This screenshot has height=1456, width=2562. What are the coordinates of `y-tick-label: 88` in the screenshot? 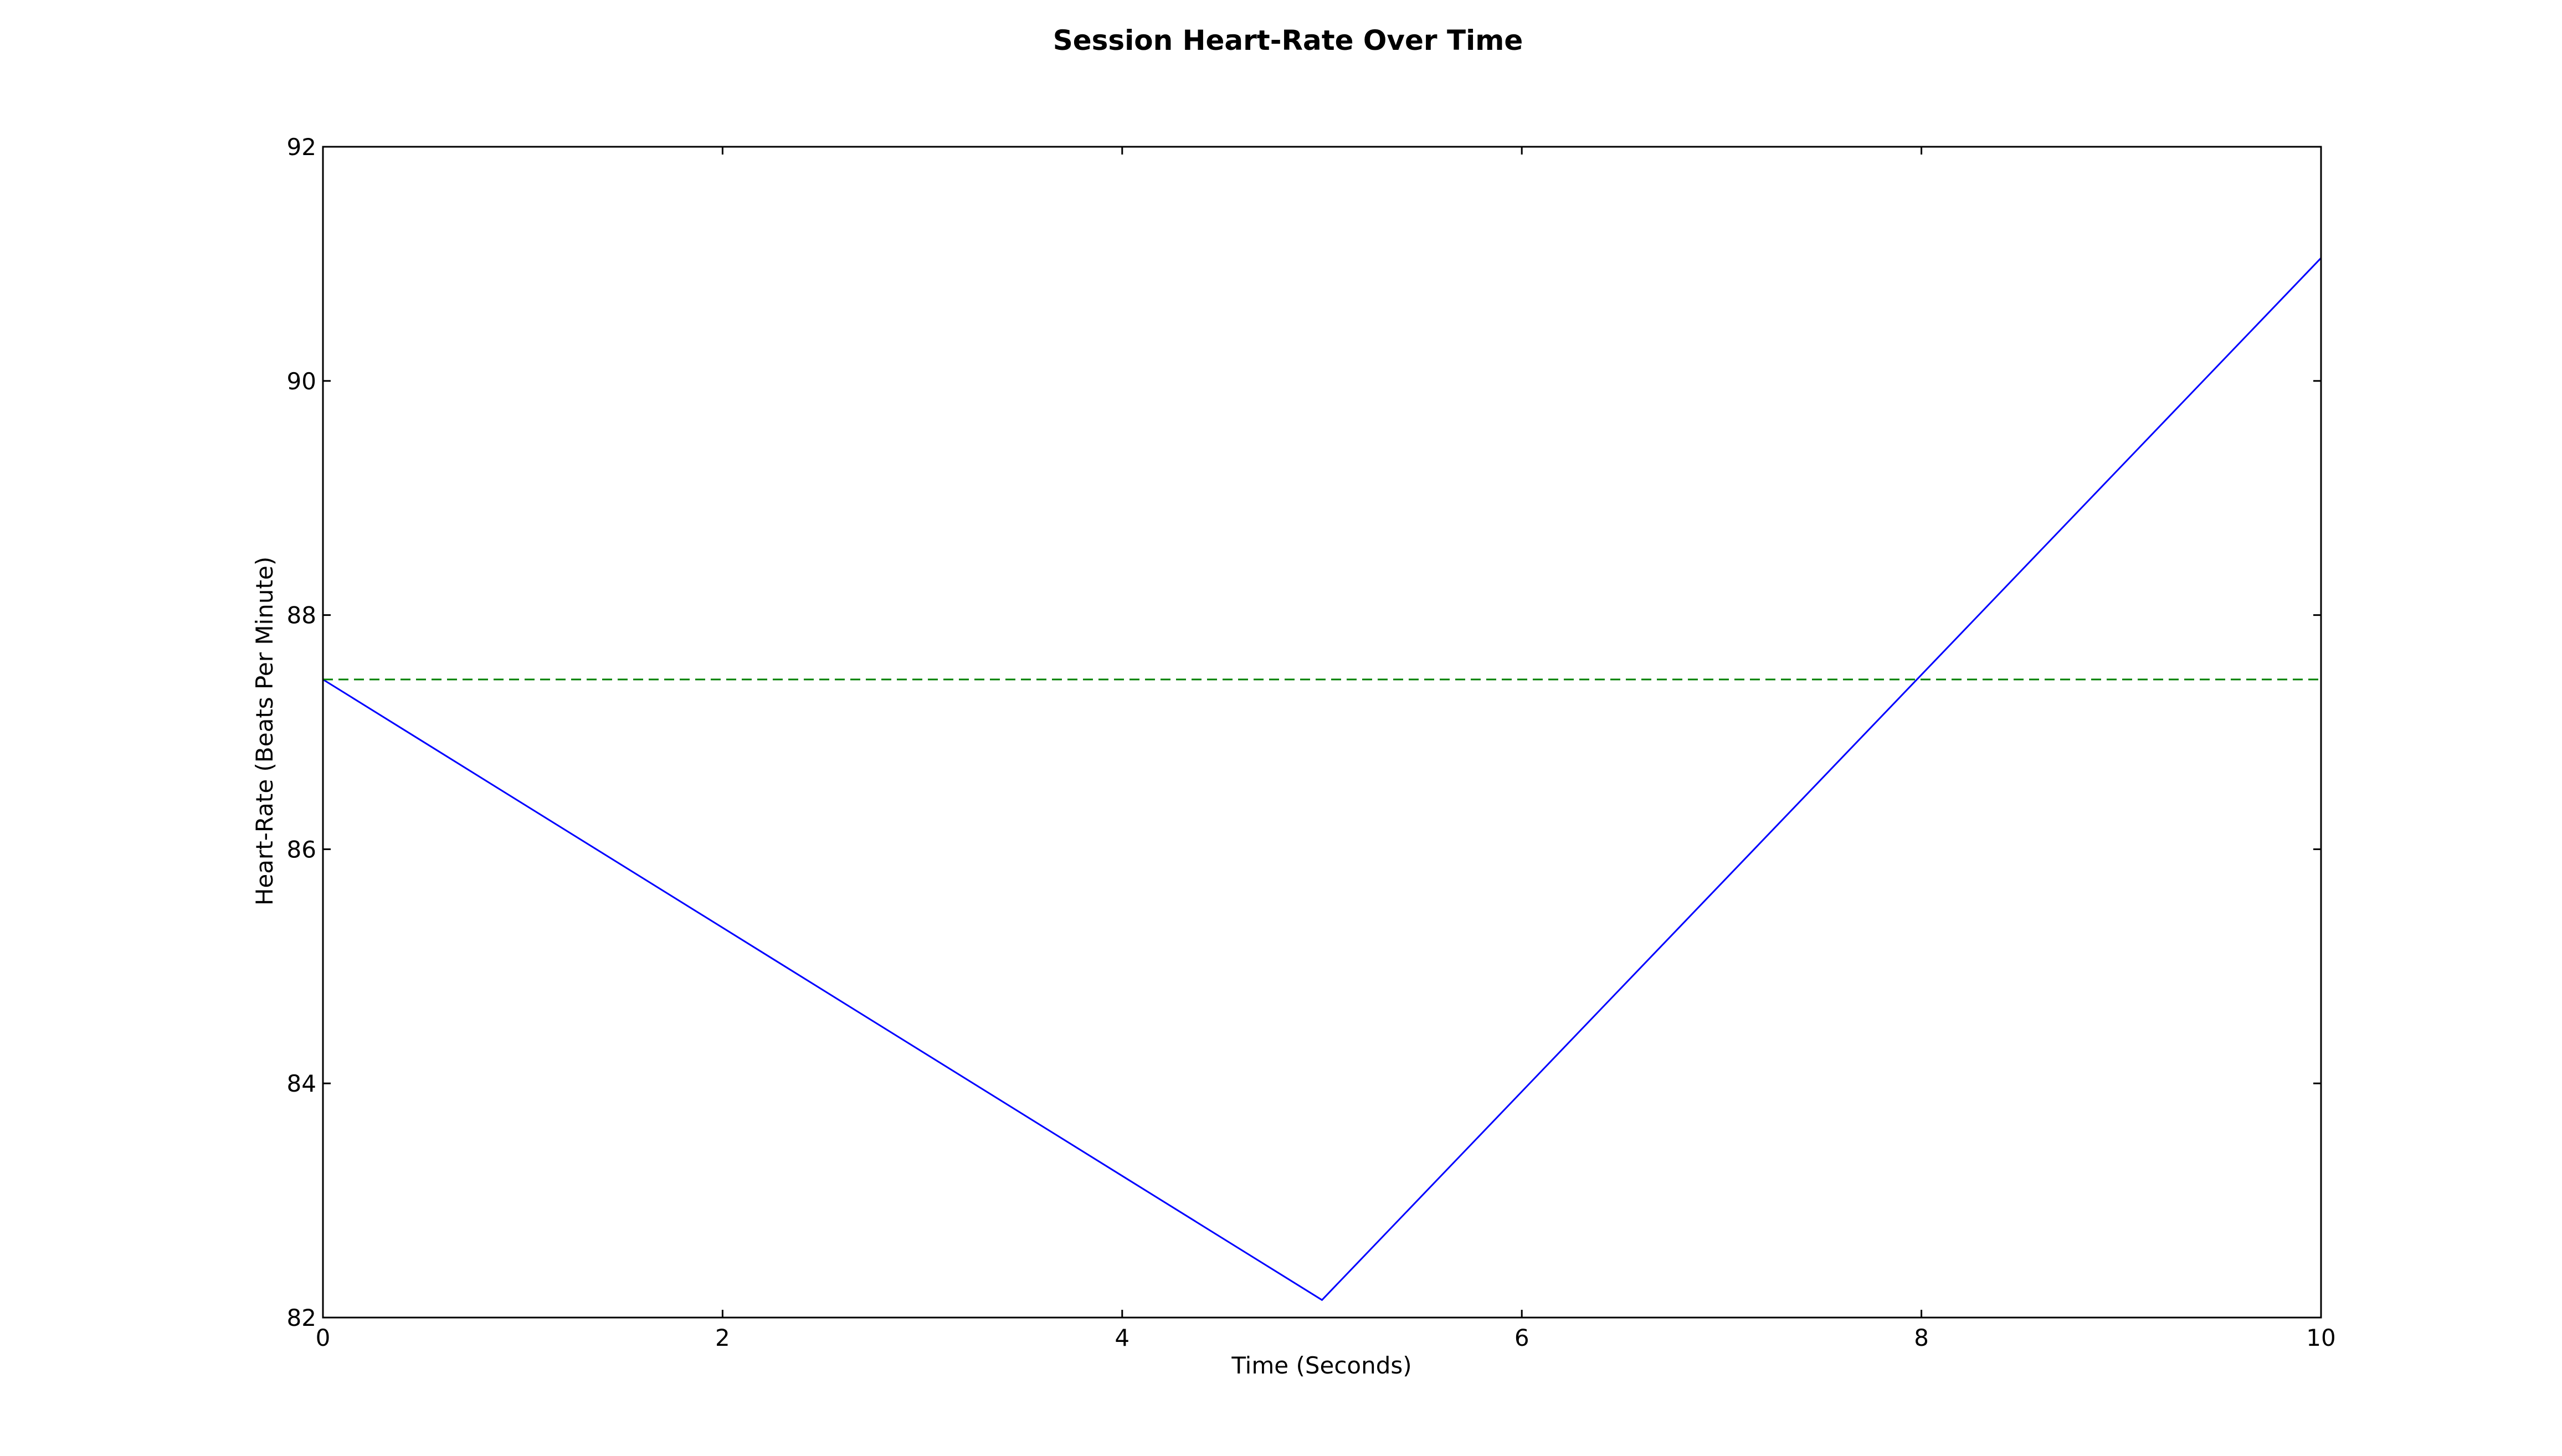 It's located at (301, 615).